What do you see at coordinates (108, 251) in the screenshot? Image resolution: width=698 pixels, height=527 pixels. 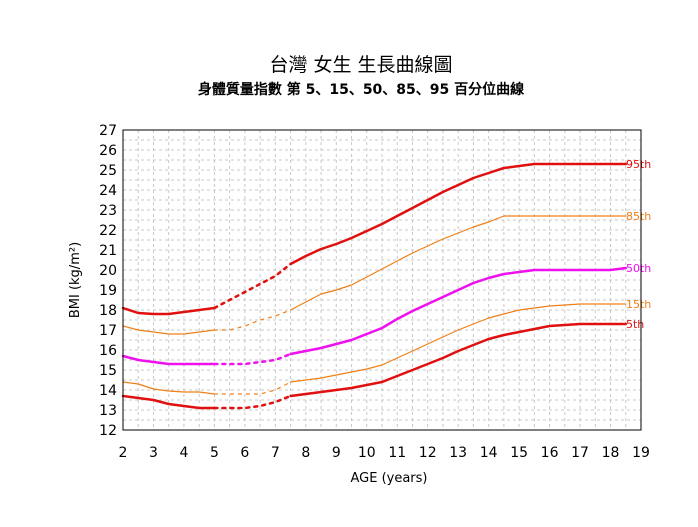 I see `y-tick-label: 21` at bounding box center [108, 251].